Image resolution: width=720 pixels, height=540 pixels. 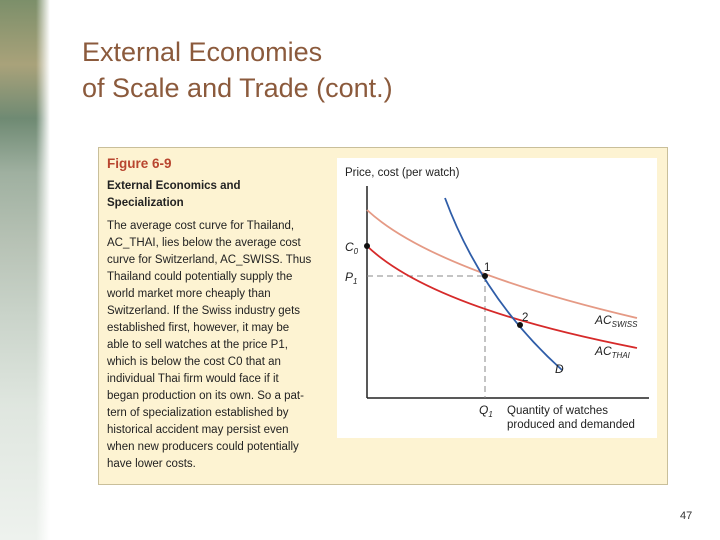 I want to click on figure-caption-line: individual Thai firm would face if it, so click(x=193, y=379).